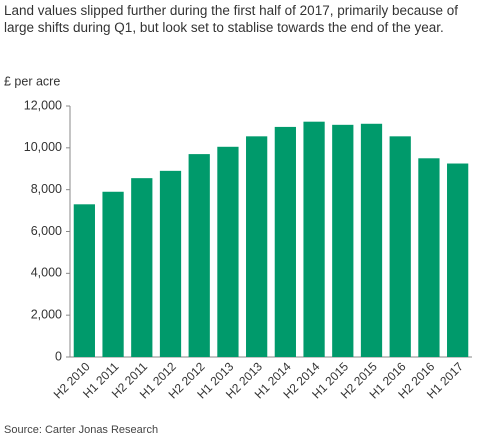 The image size is (492, 445). What do you see at coordinates (32, 81) in the screenshot?
I see `y-axis-label: £ per acre` at bounding box center [32, 81].